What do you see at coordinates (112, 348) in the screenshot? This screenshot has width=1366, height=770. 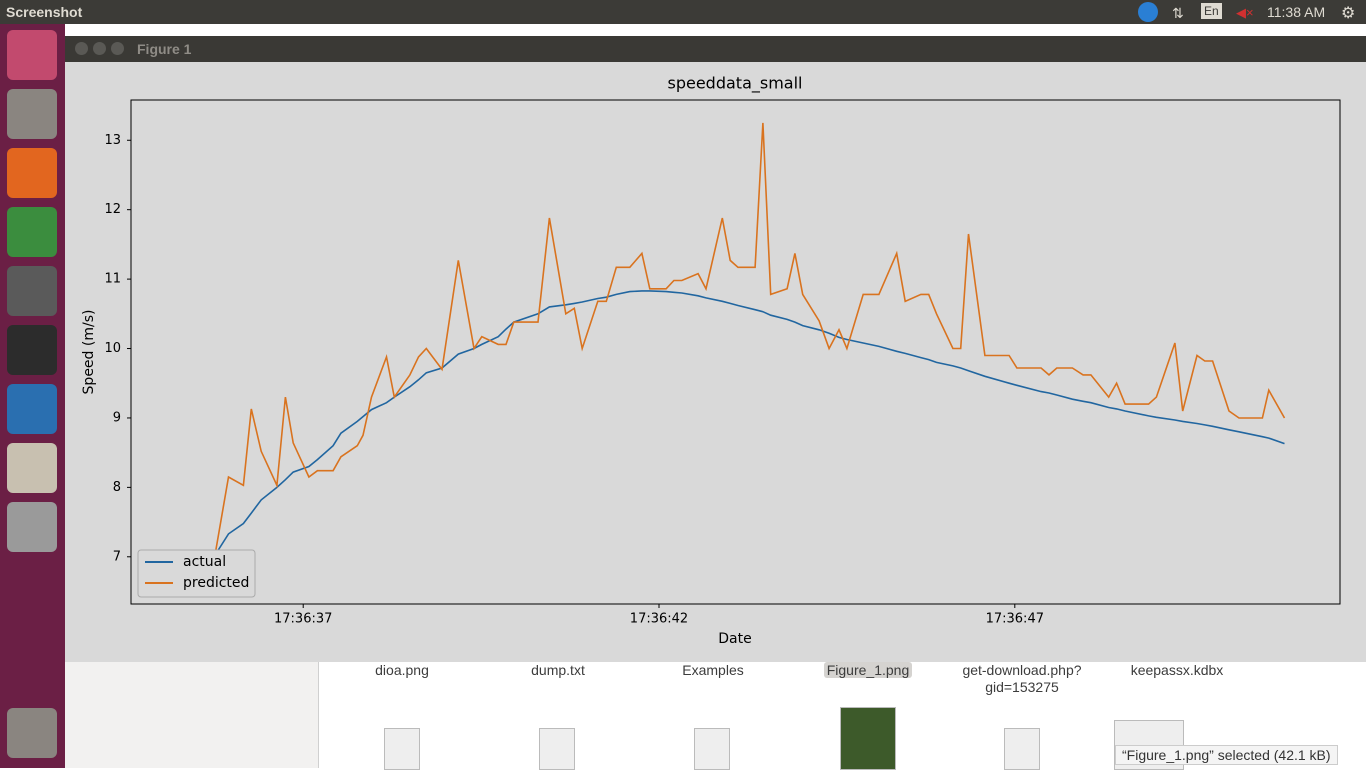 I see `y-tick-label: 10` at bounding box center [112, 348].